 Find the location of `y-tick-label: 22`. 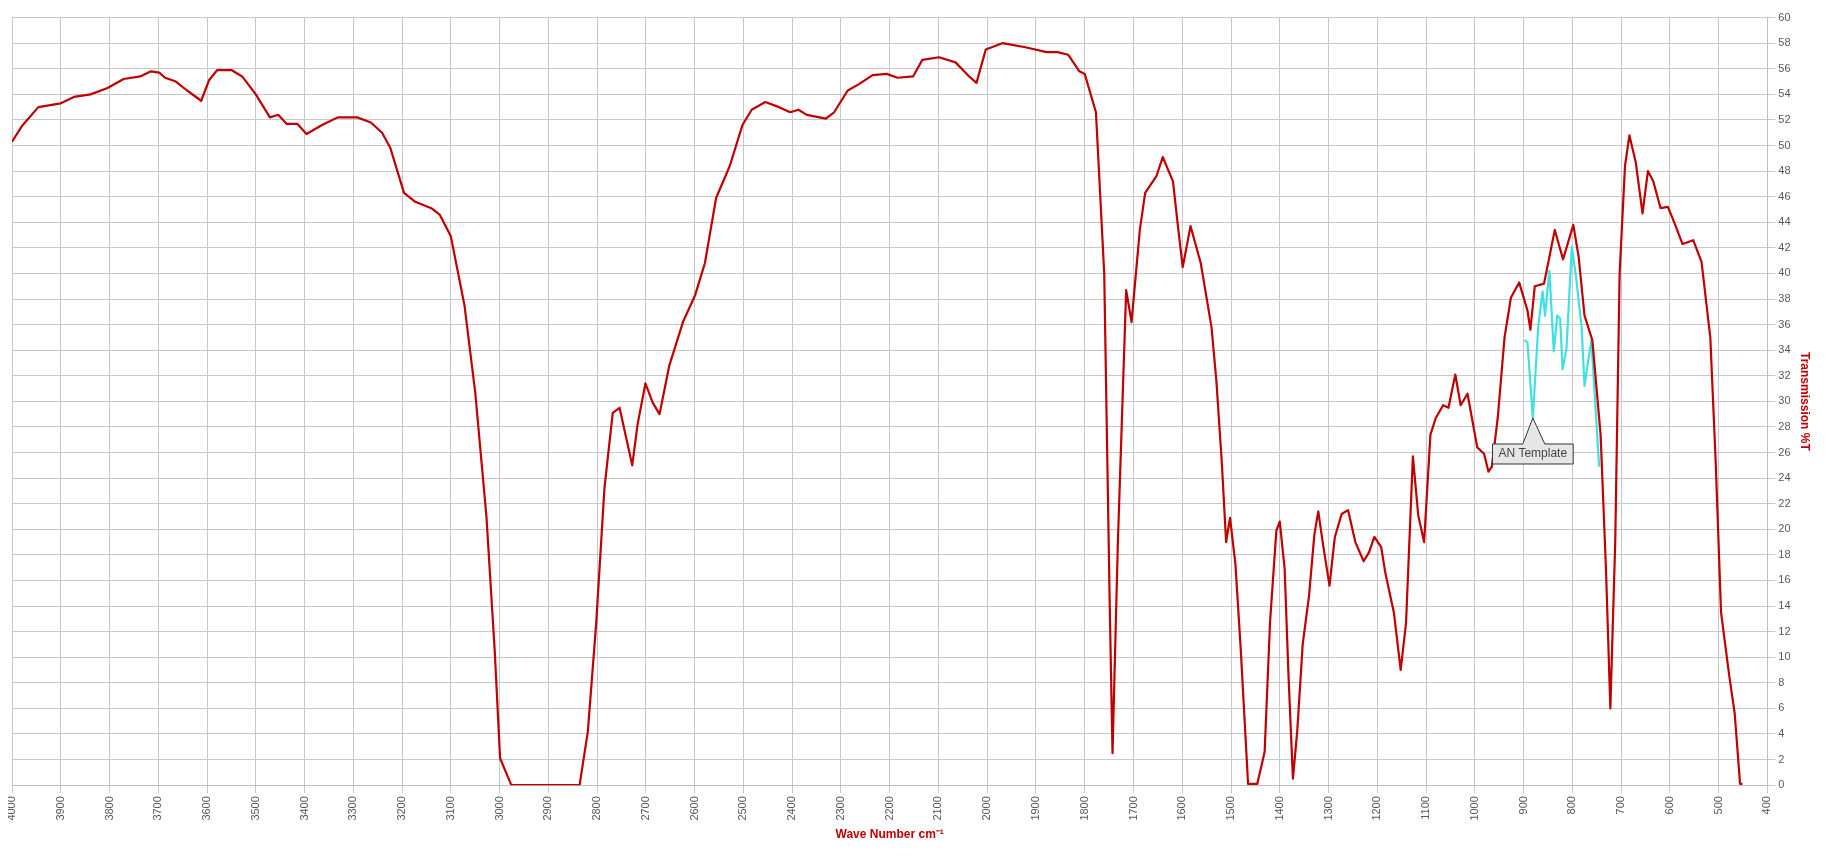

y-tick-label: 22 is located at coordinates (1784, 502).